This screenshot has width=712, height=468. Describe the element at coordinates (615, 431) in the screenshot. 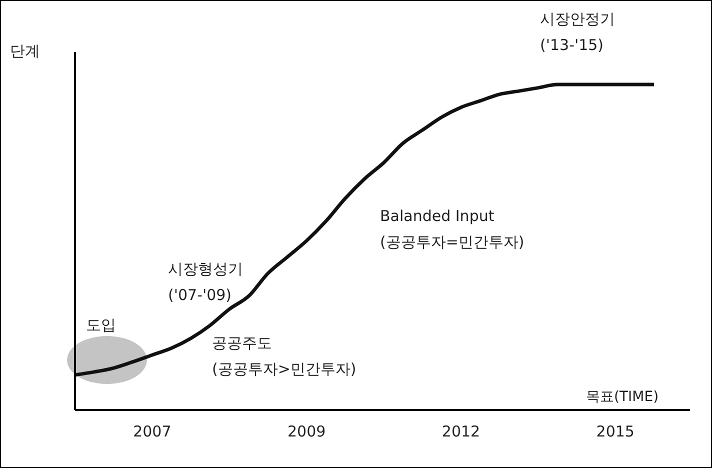

I see `x-tick-label: 2015` at that location.